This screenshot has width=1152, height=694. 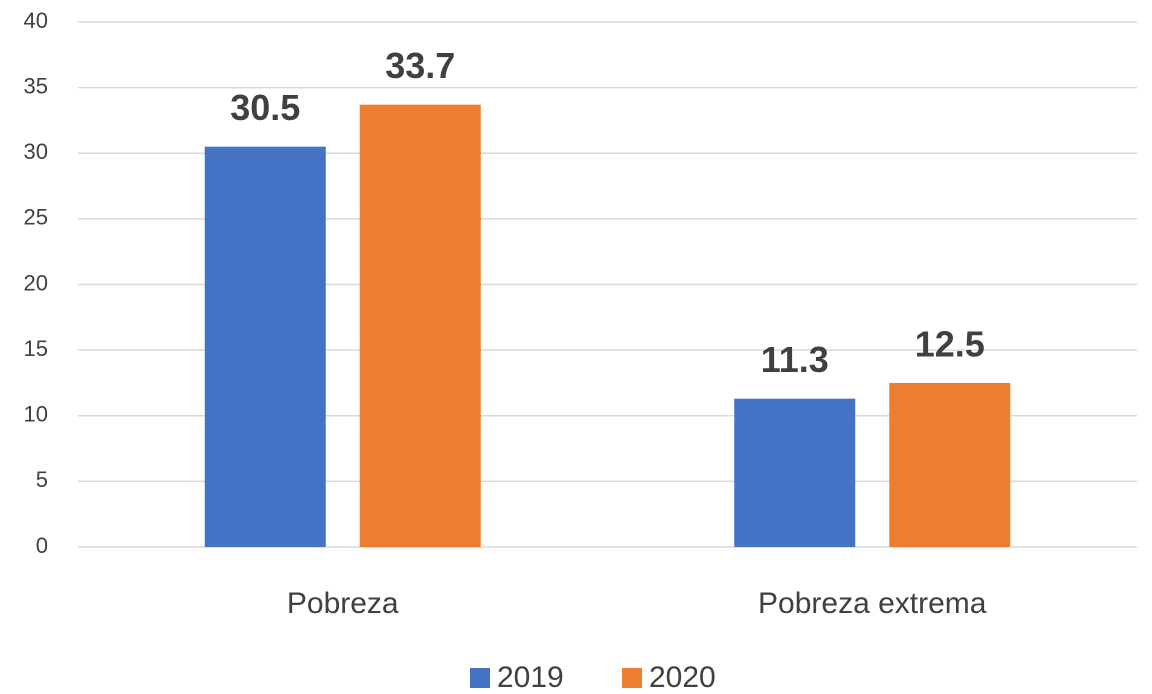 What do you see at coordinates (530, 677) in the screenshot?
I see `legend-label: 2019` at bounding box center [530, 677].